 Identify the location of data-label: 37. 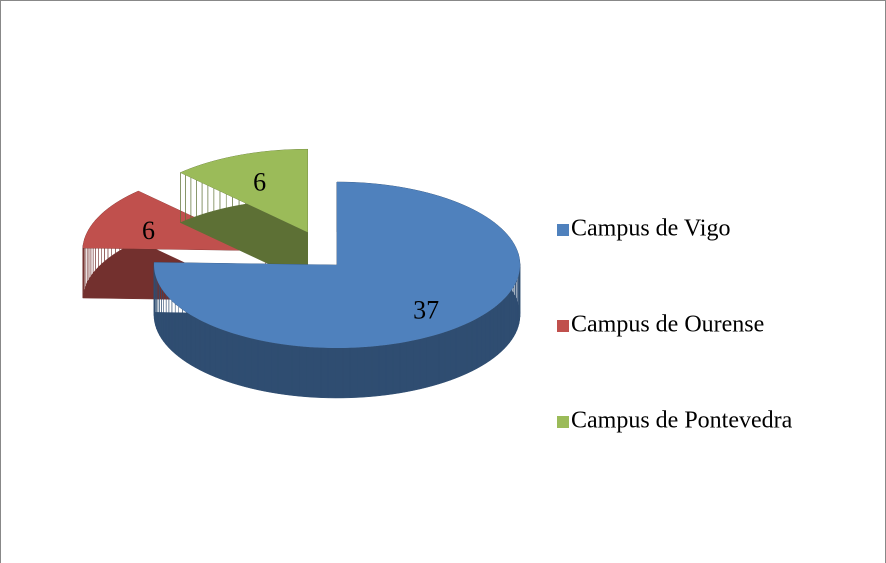
(426, 310).